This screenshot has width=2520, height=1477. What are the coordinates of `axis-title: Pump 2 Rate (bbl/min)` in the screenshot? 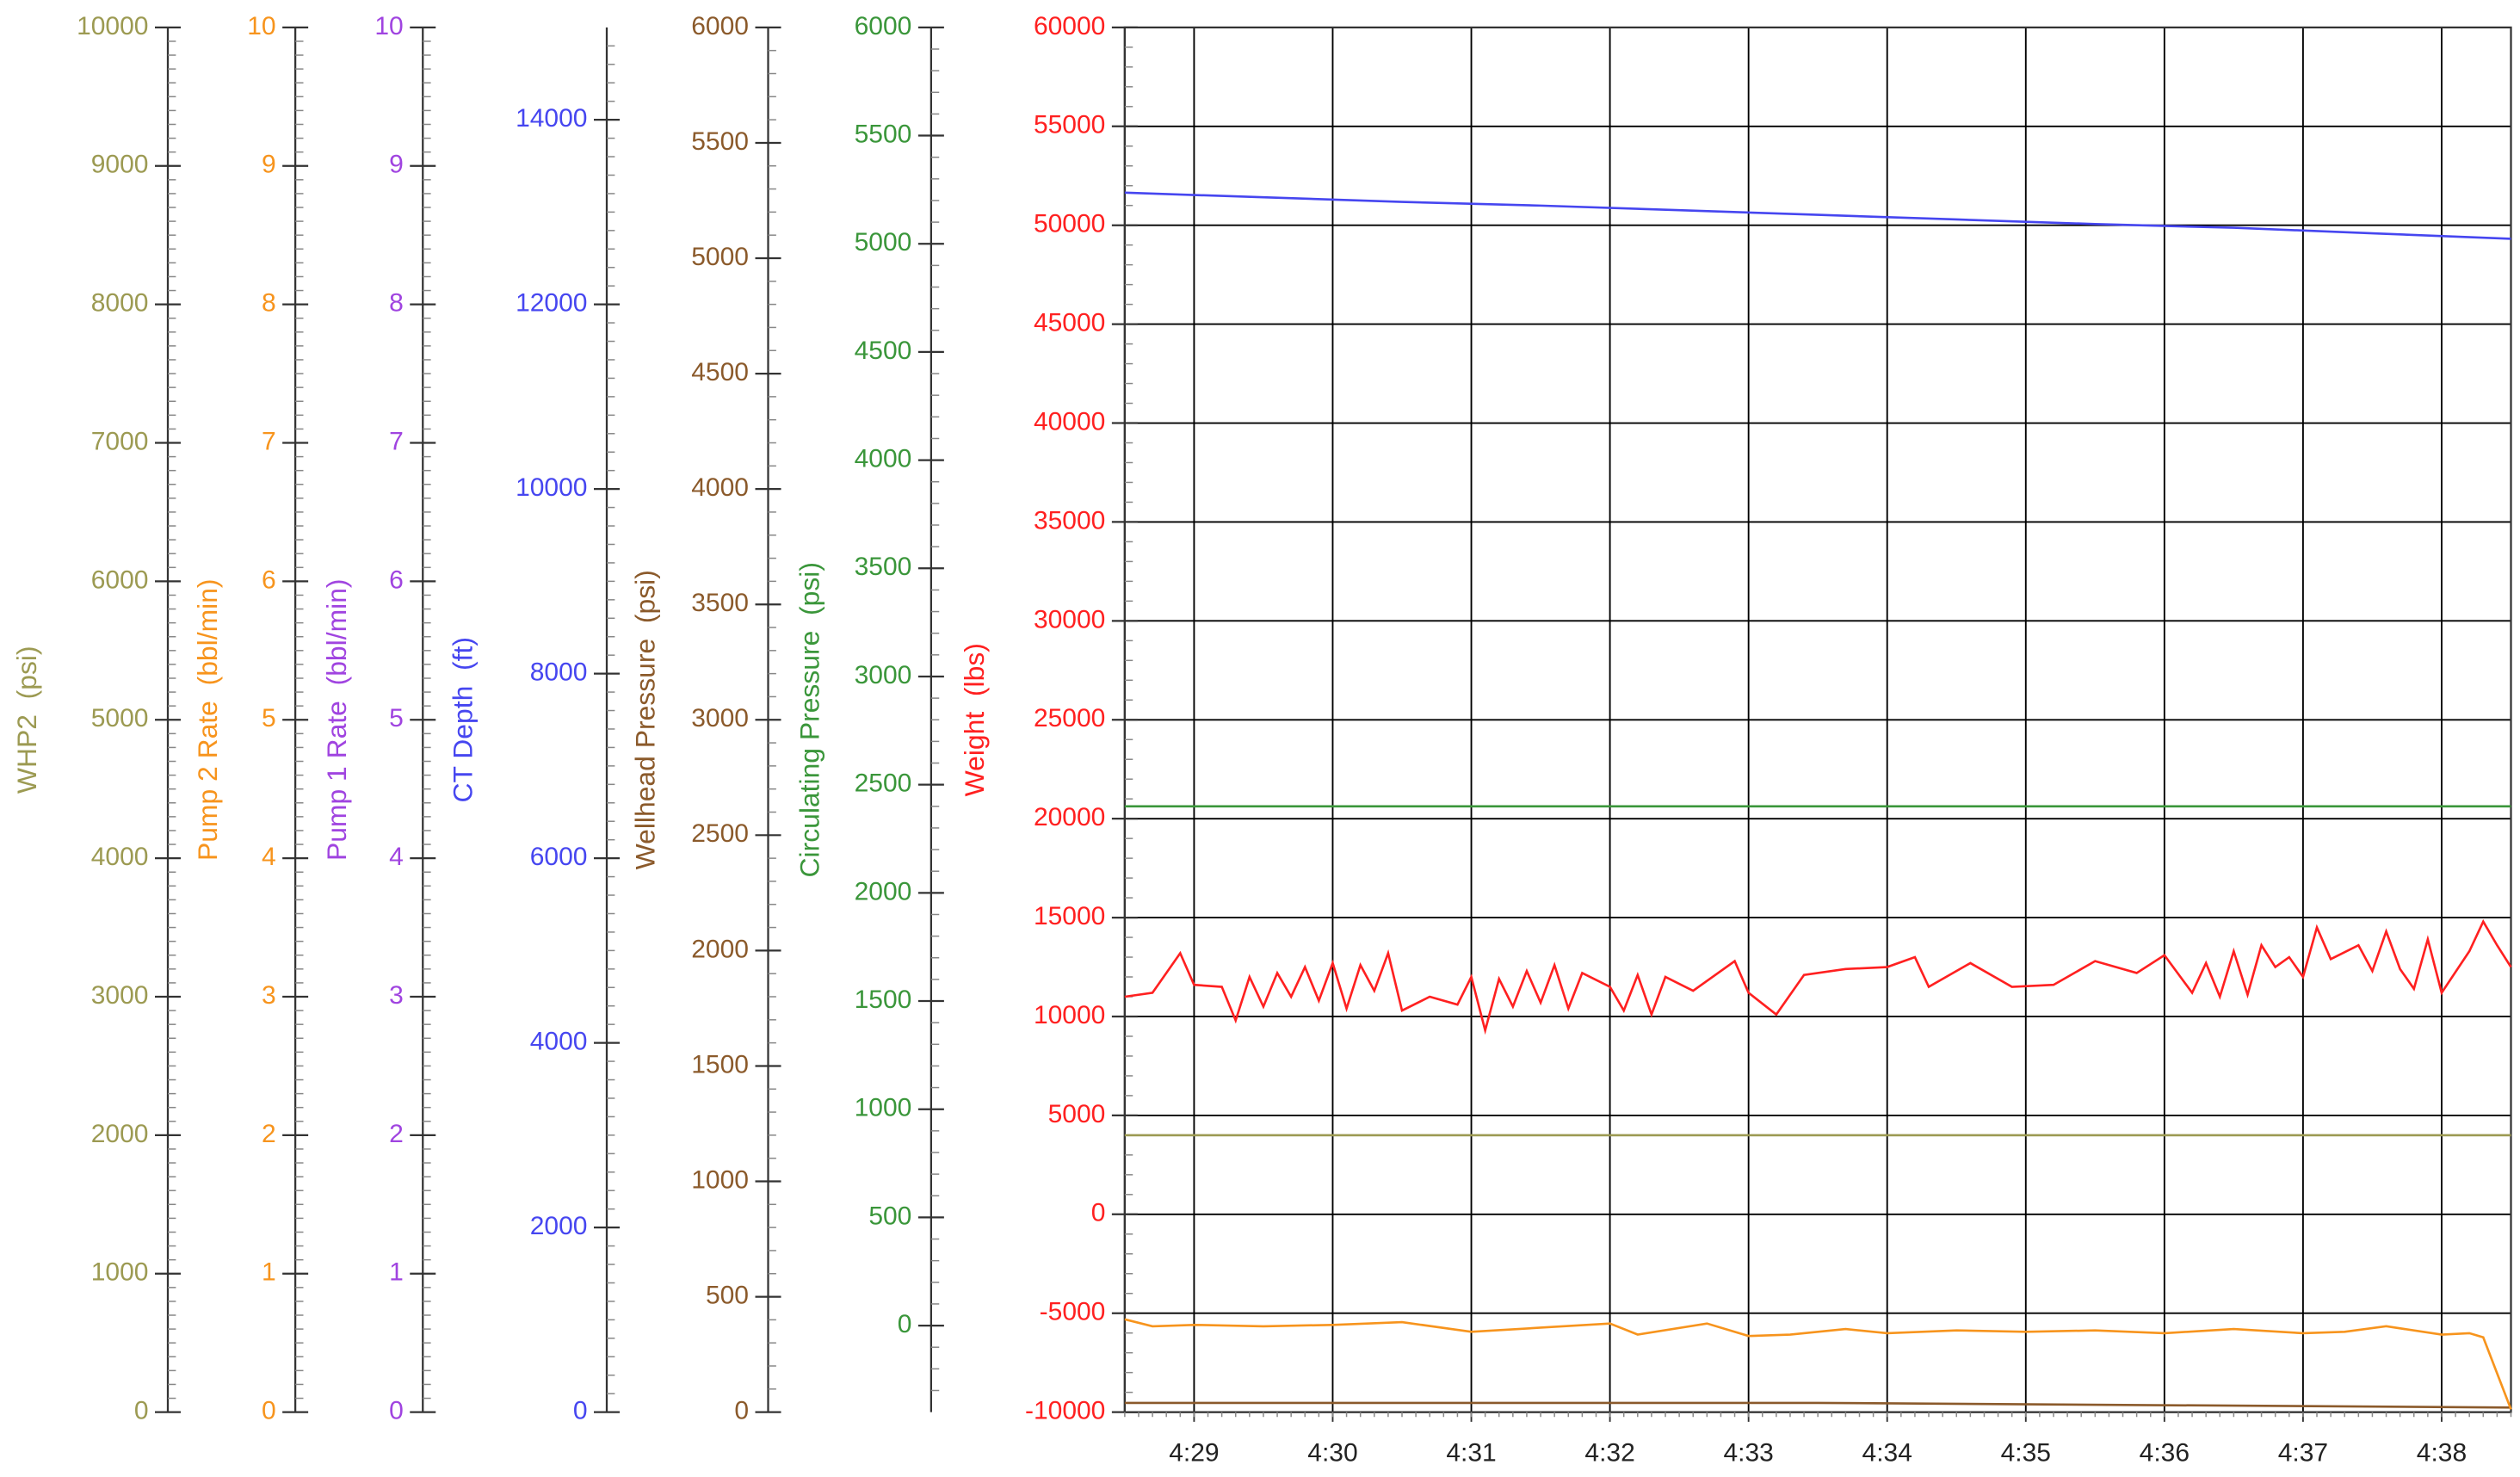 It's located at (207, 719).